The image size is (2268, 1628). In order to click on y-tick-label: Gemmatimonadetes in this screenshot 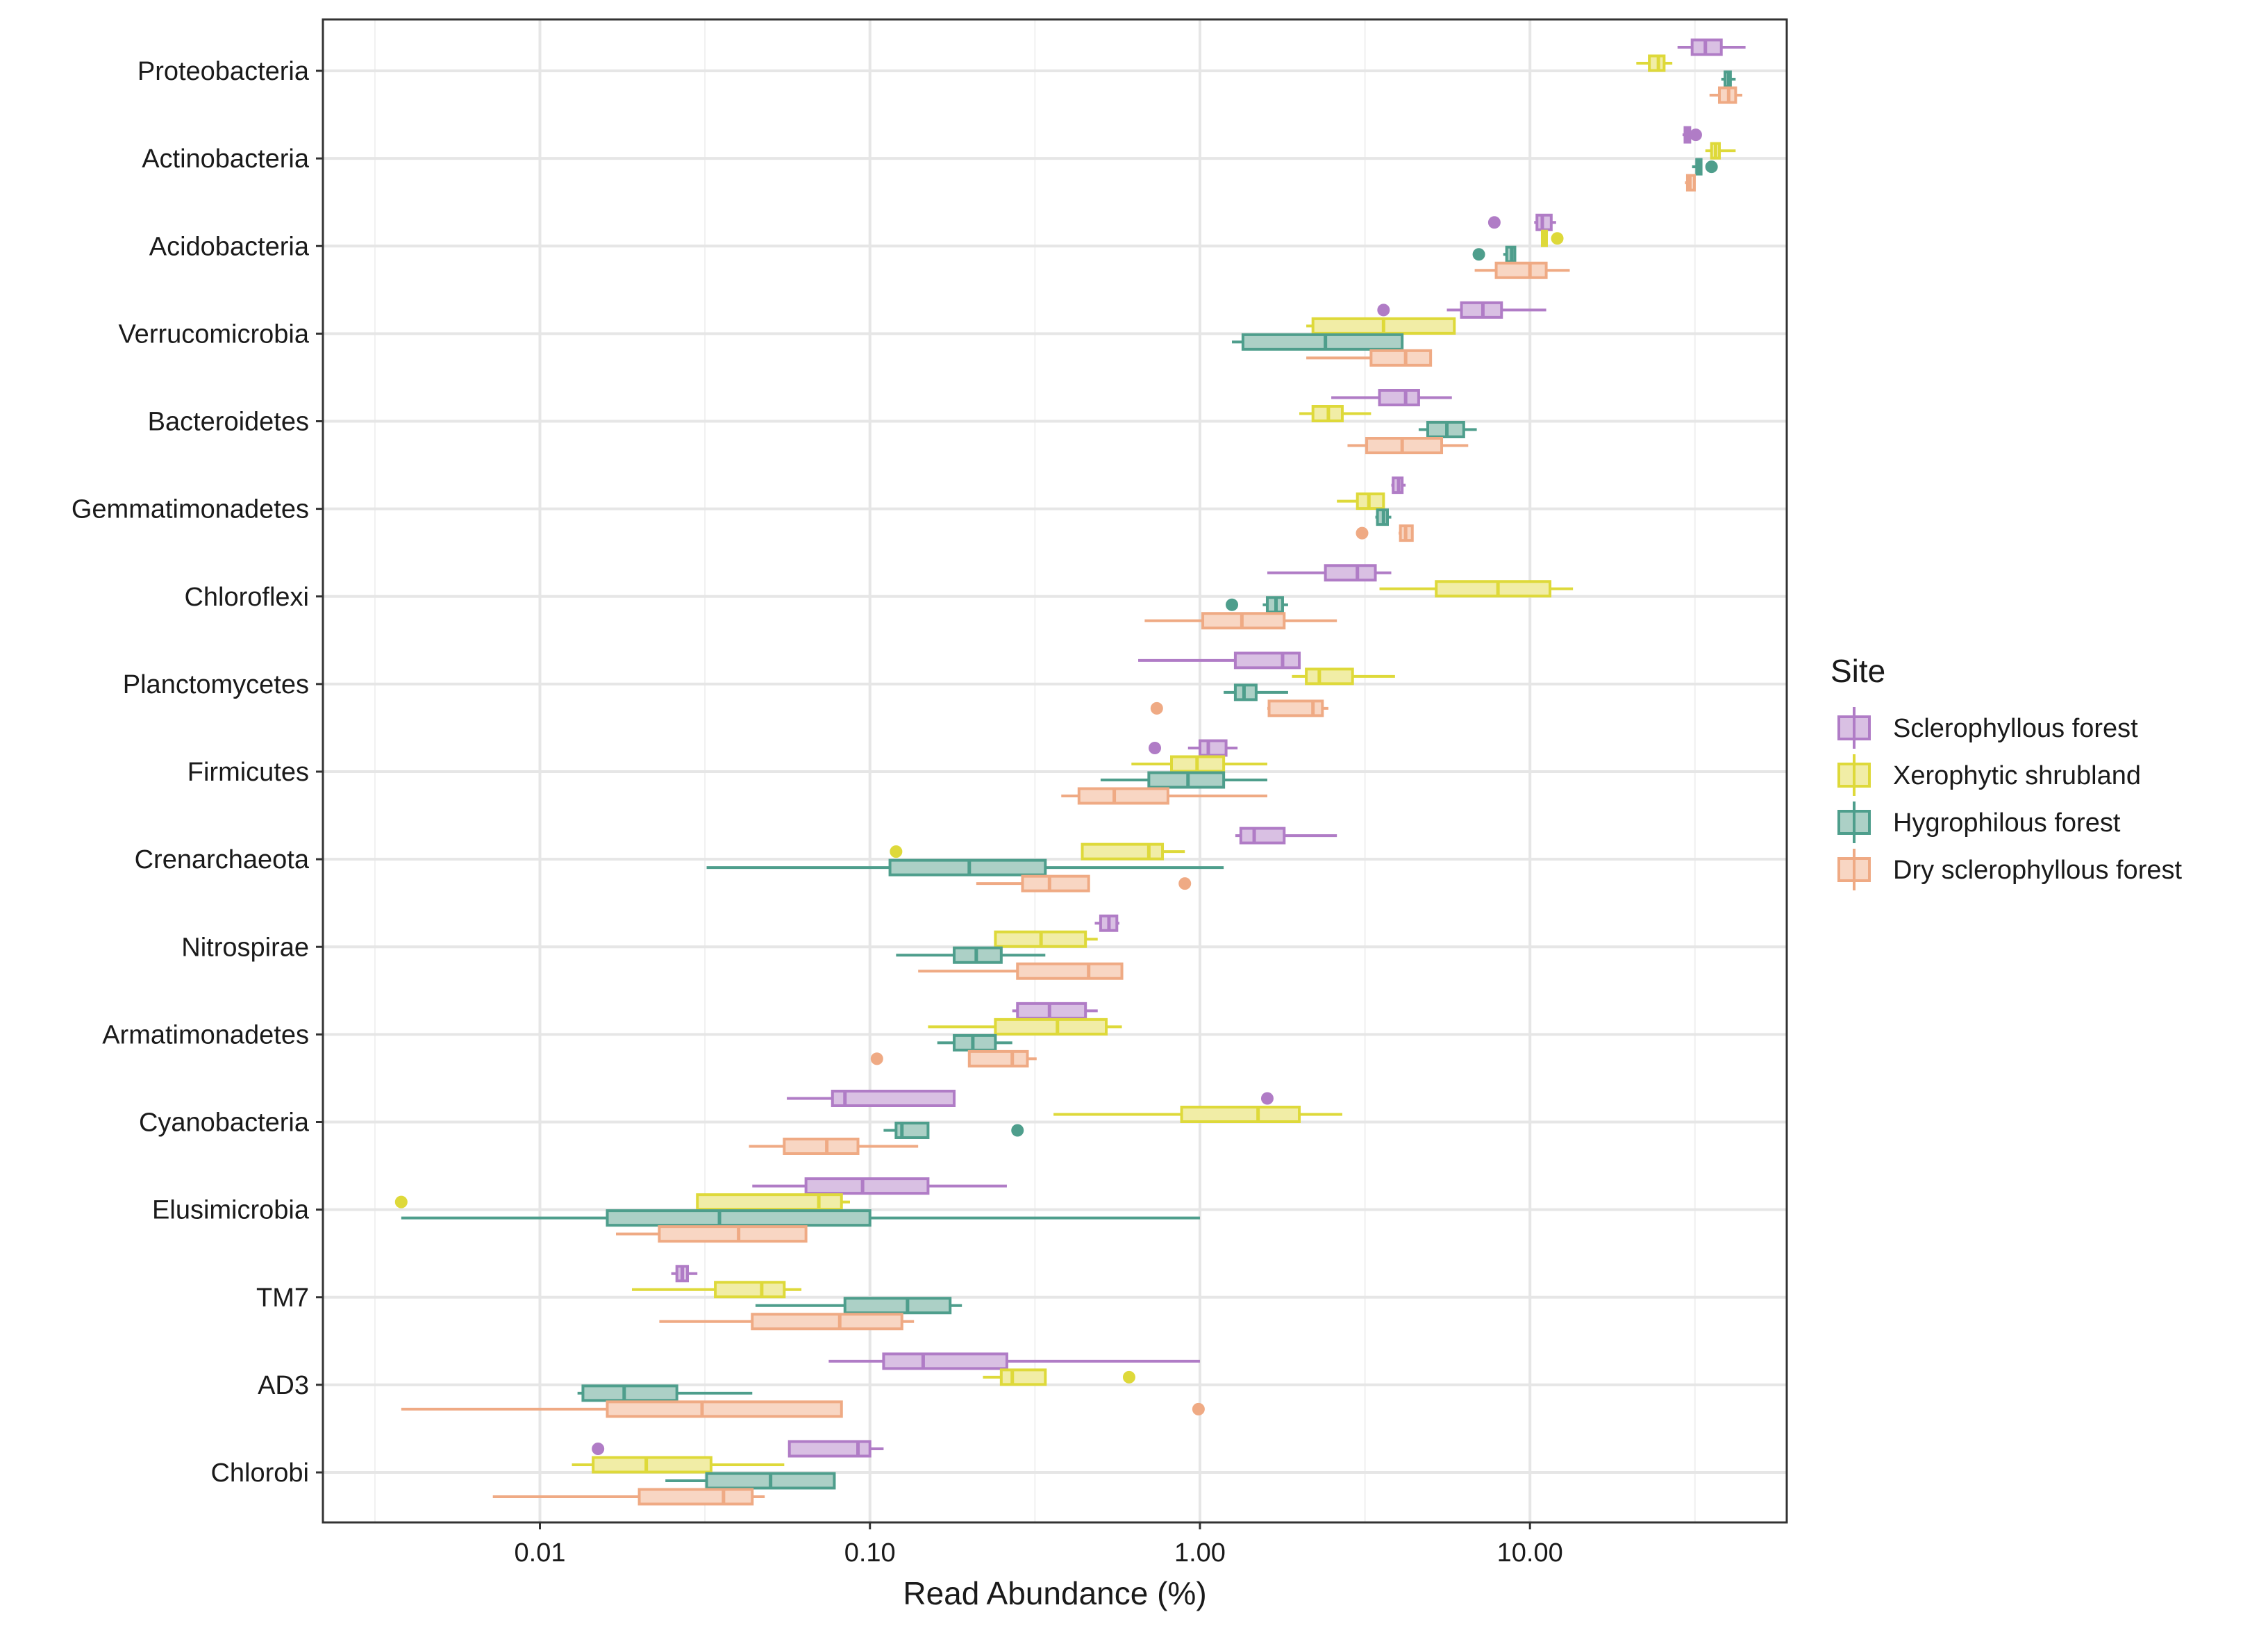, I will do `click(190, 510)`.